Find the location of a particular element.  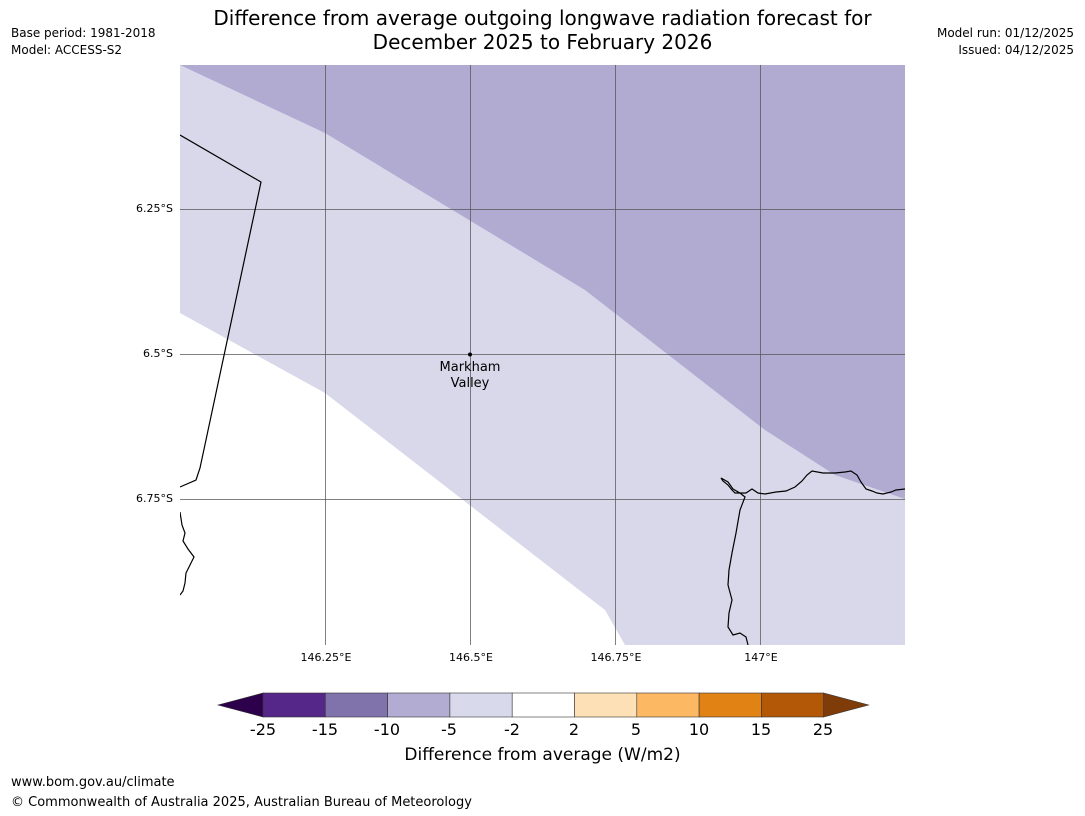

model-run: Model run: 01/12/2025 is located at coordinates (1005, 33).